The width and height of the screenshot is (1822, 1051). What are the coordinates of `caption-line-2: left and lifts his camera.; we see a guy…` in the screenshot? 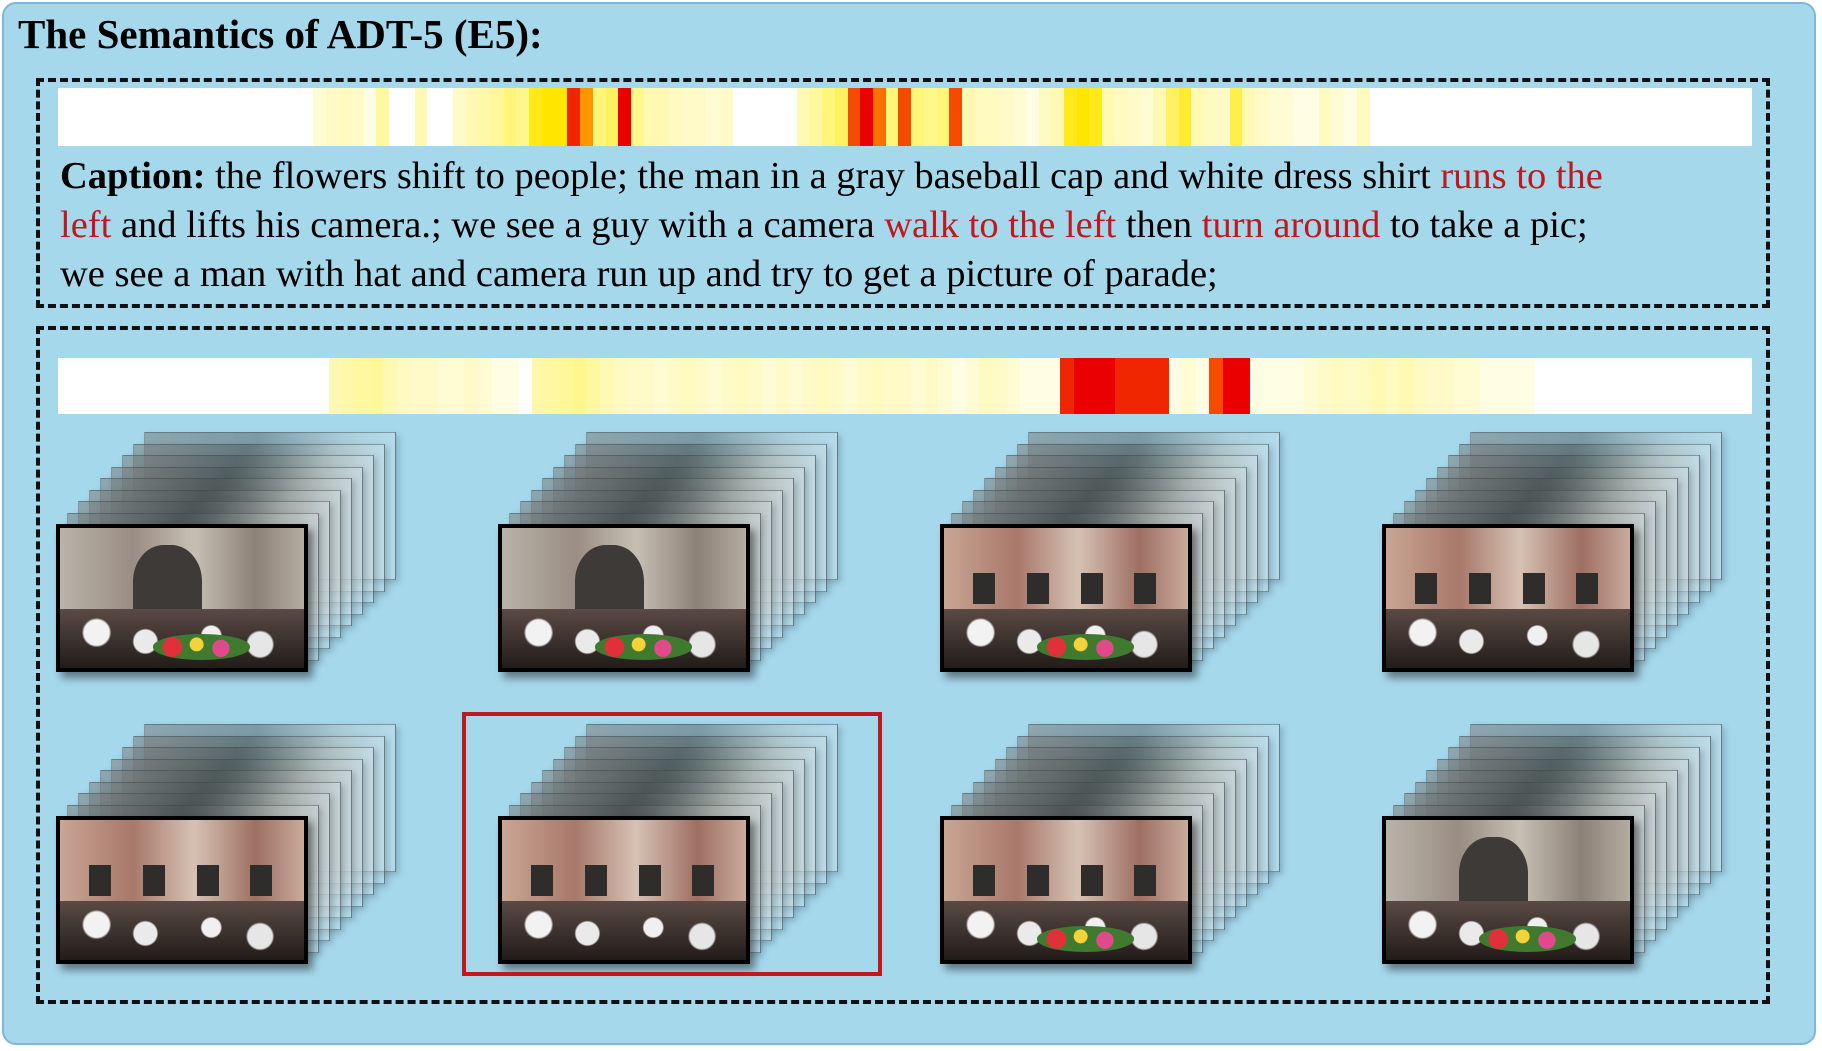 It's located at (910, 225).